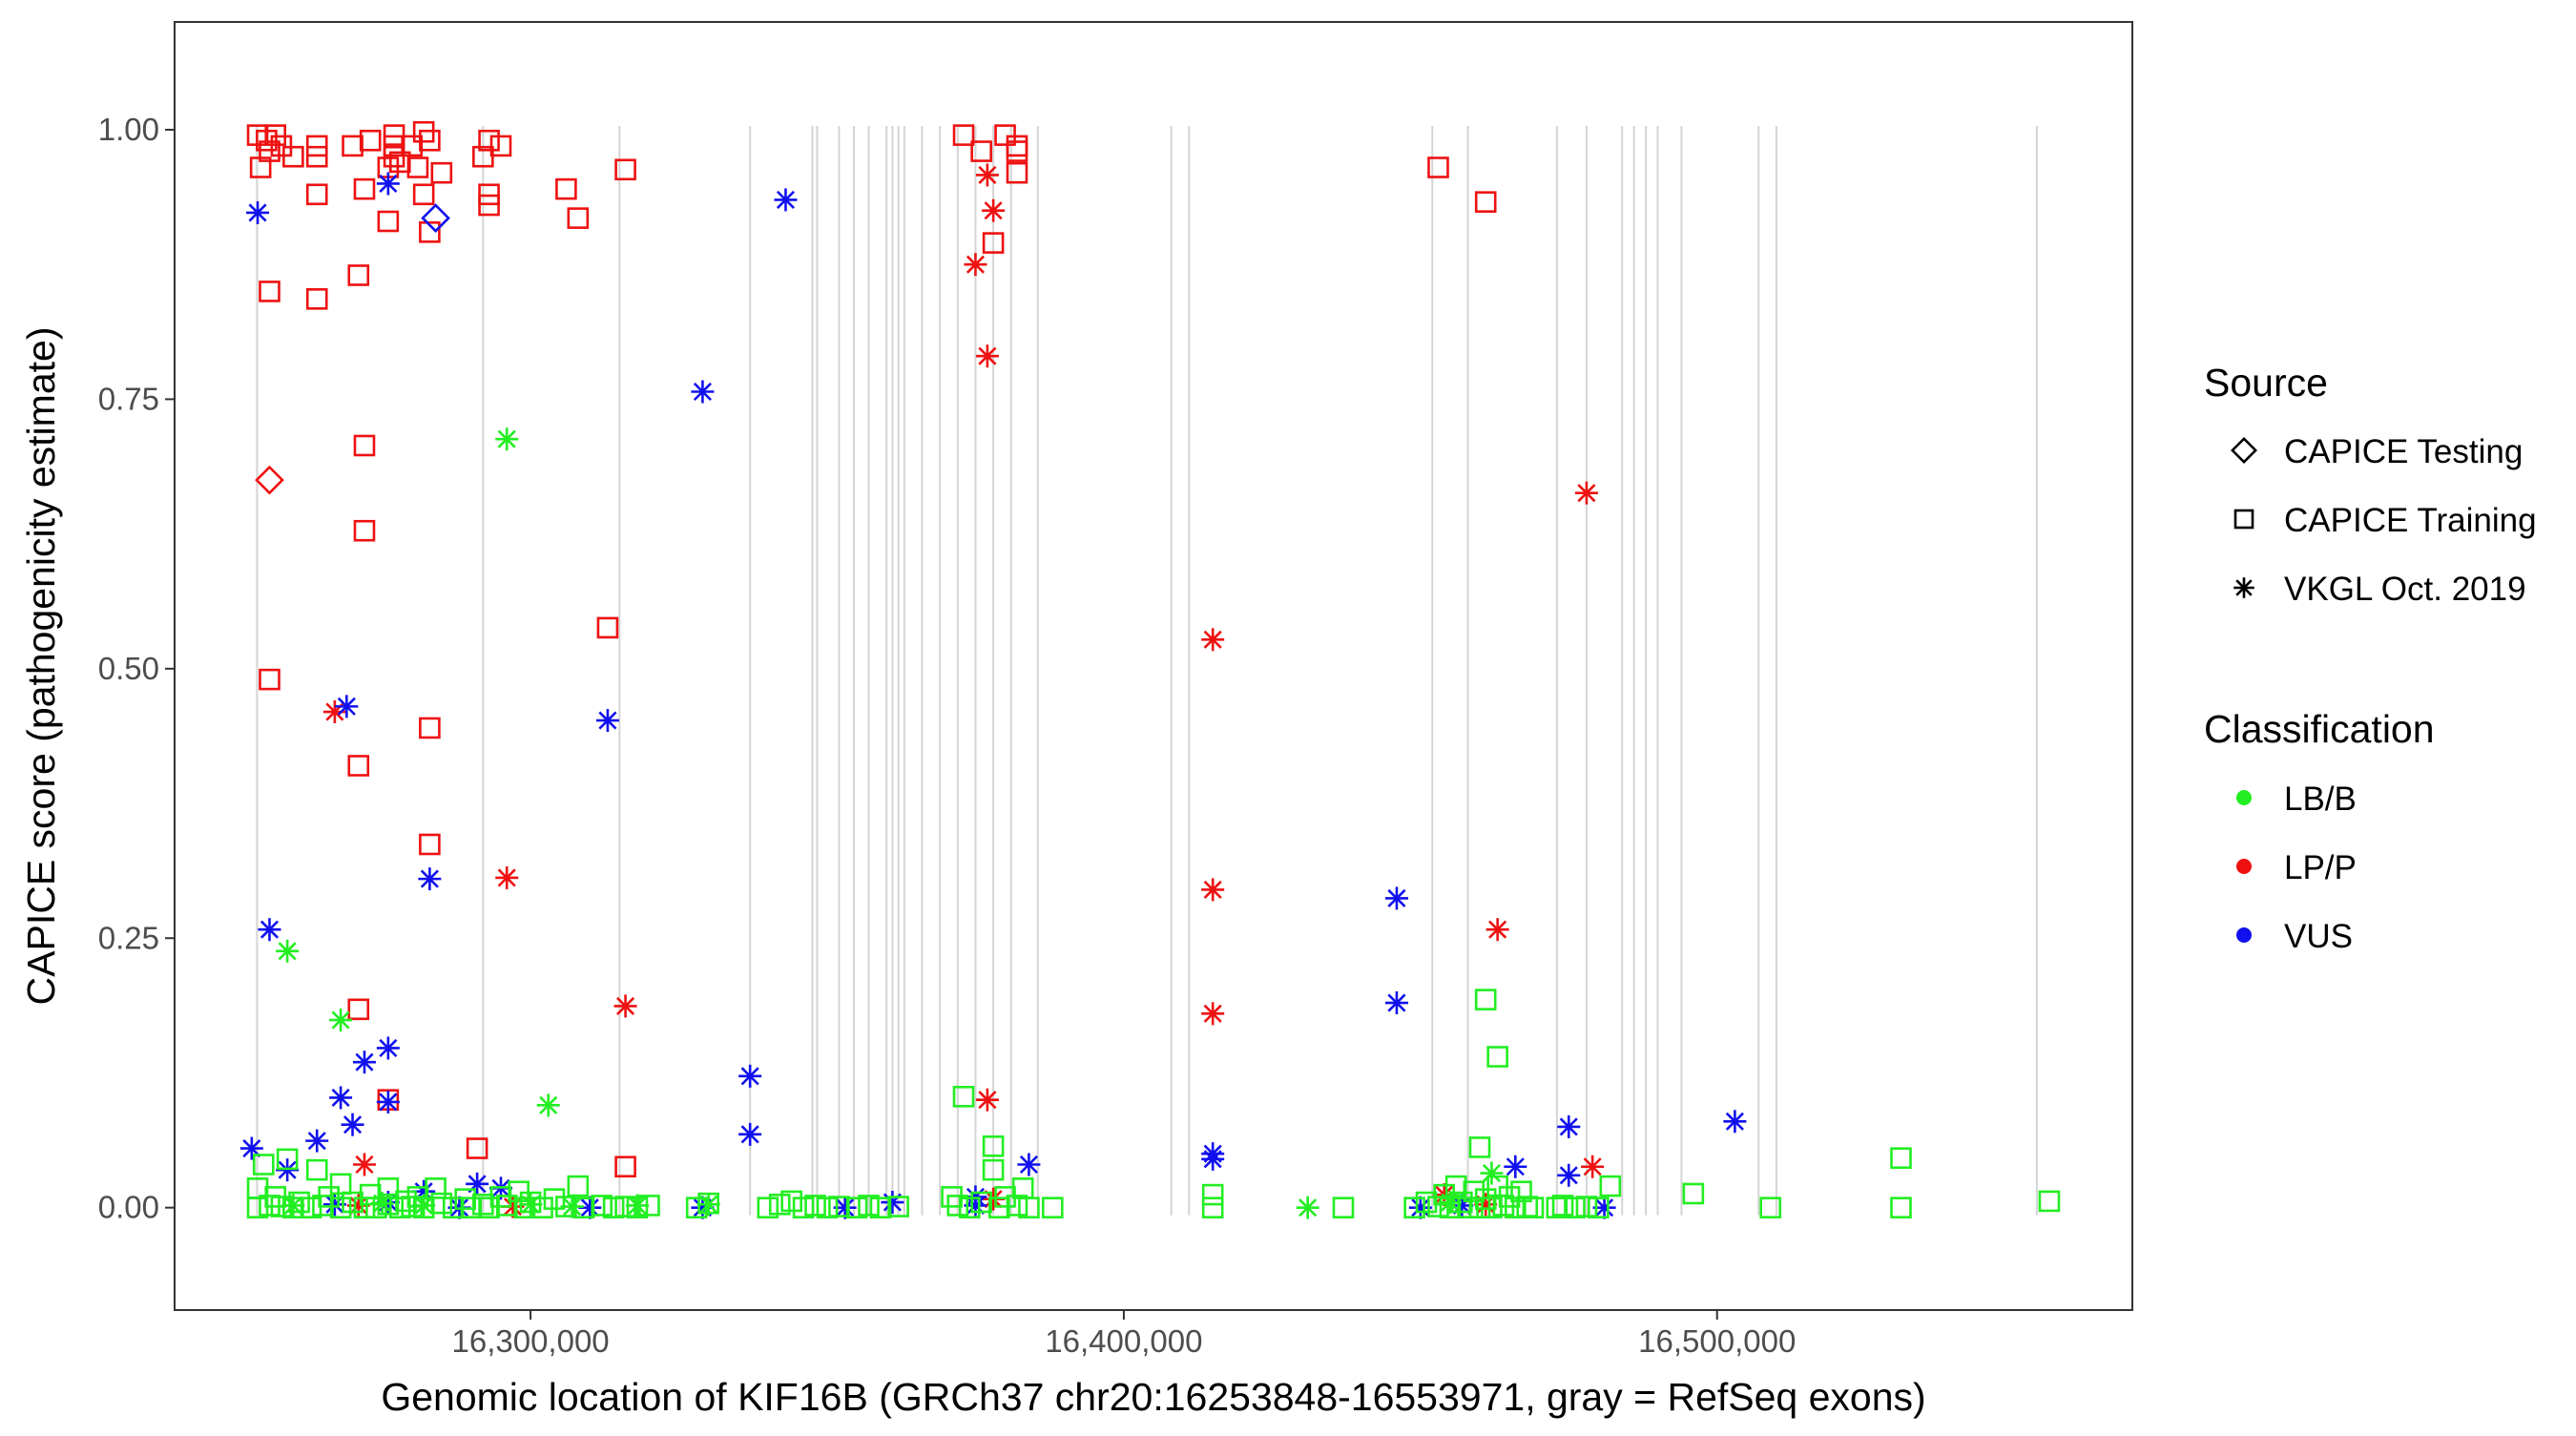 This screenshot has height=1436, width=2576. What do you see at coordinates (2244, 866) in the screenshot?
I see `legend-key-dot` at bounding box center [2244, 866].